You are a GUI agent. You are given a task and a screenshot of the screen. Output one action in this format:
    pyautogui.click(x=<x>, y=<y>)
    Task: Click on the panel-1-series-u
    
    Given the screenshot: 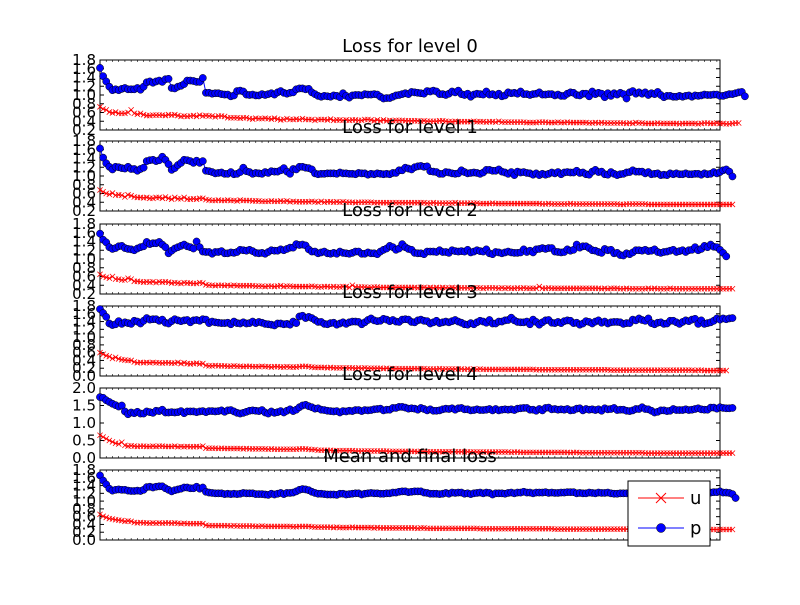 What is the action you would take?
    pyautogui.click(x=416, y=197)
    